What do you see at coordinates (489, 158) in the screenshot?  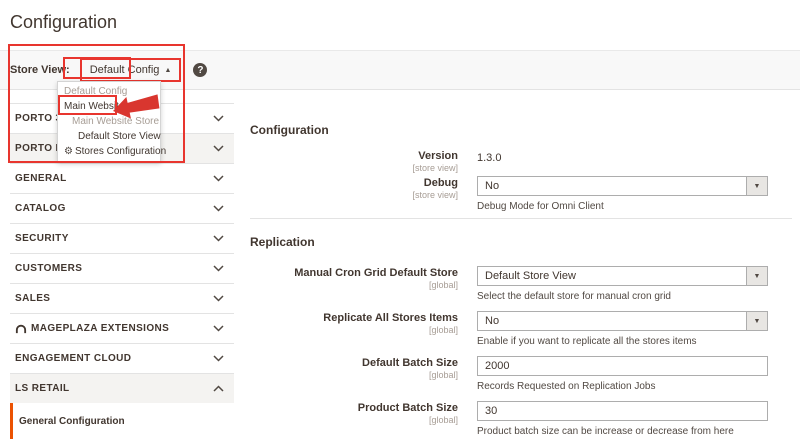 I see `version-value: 1.3.0` at bounding box center [489, 158].